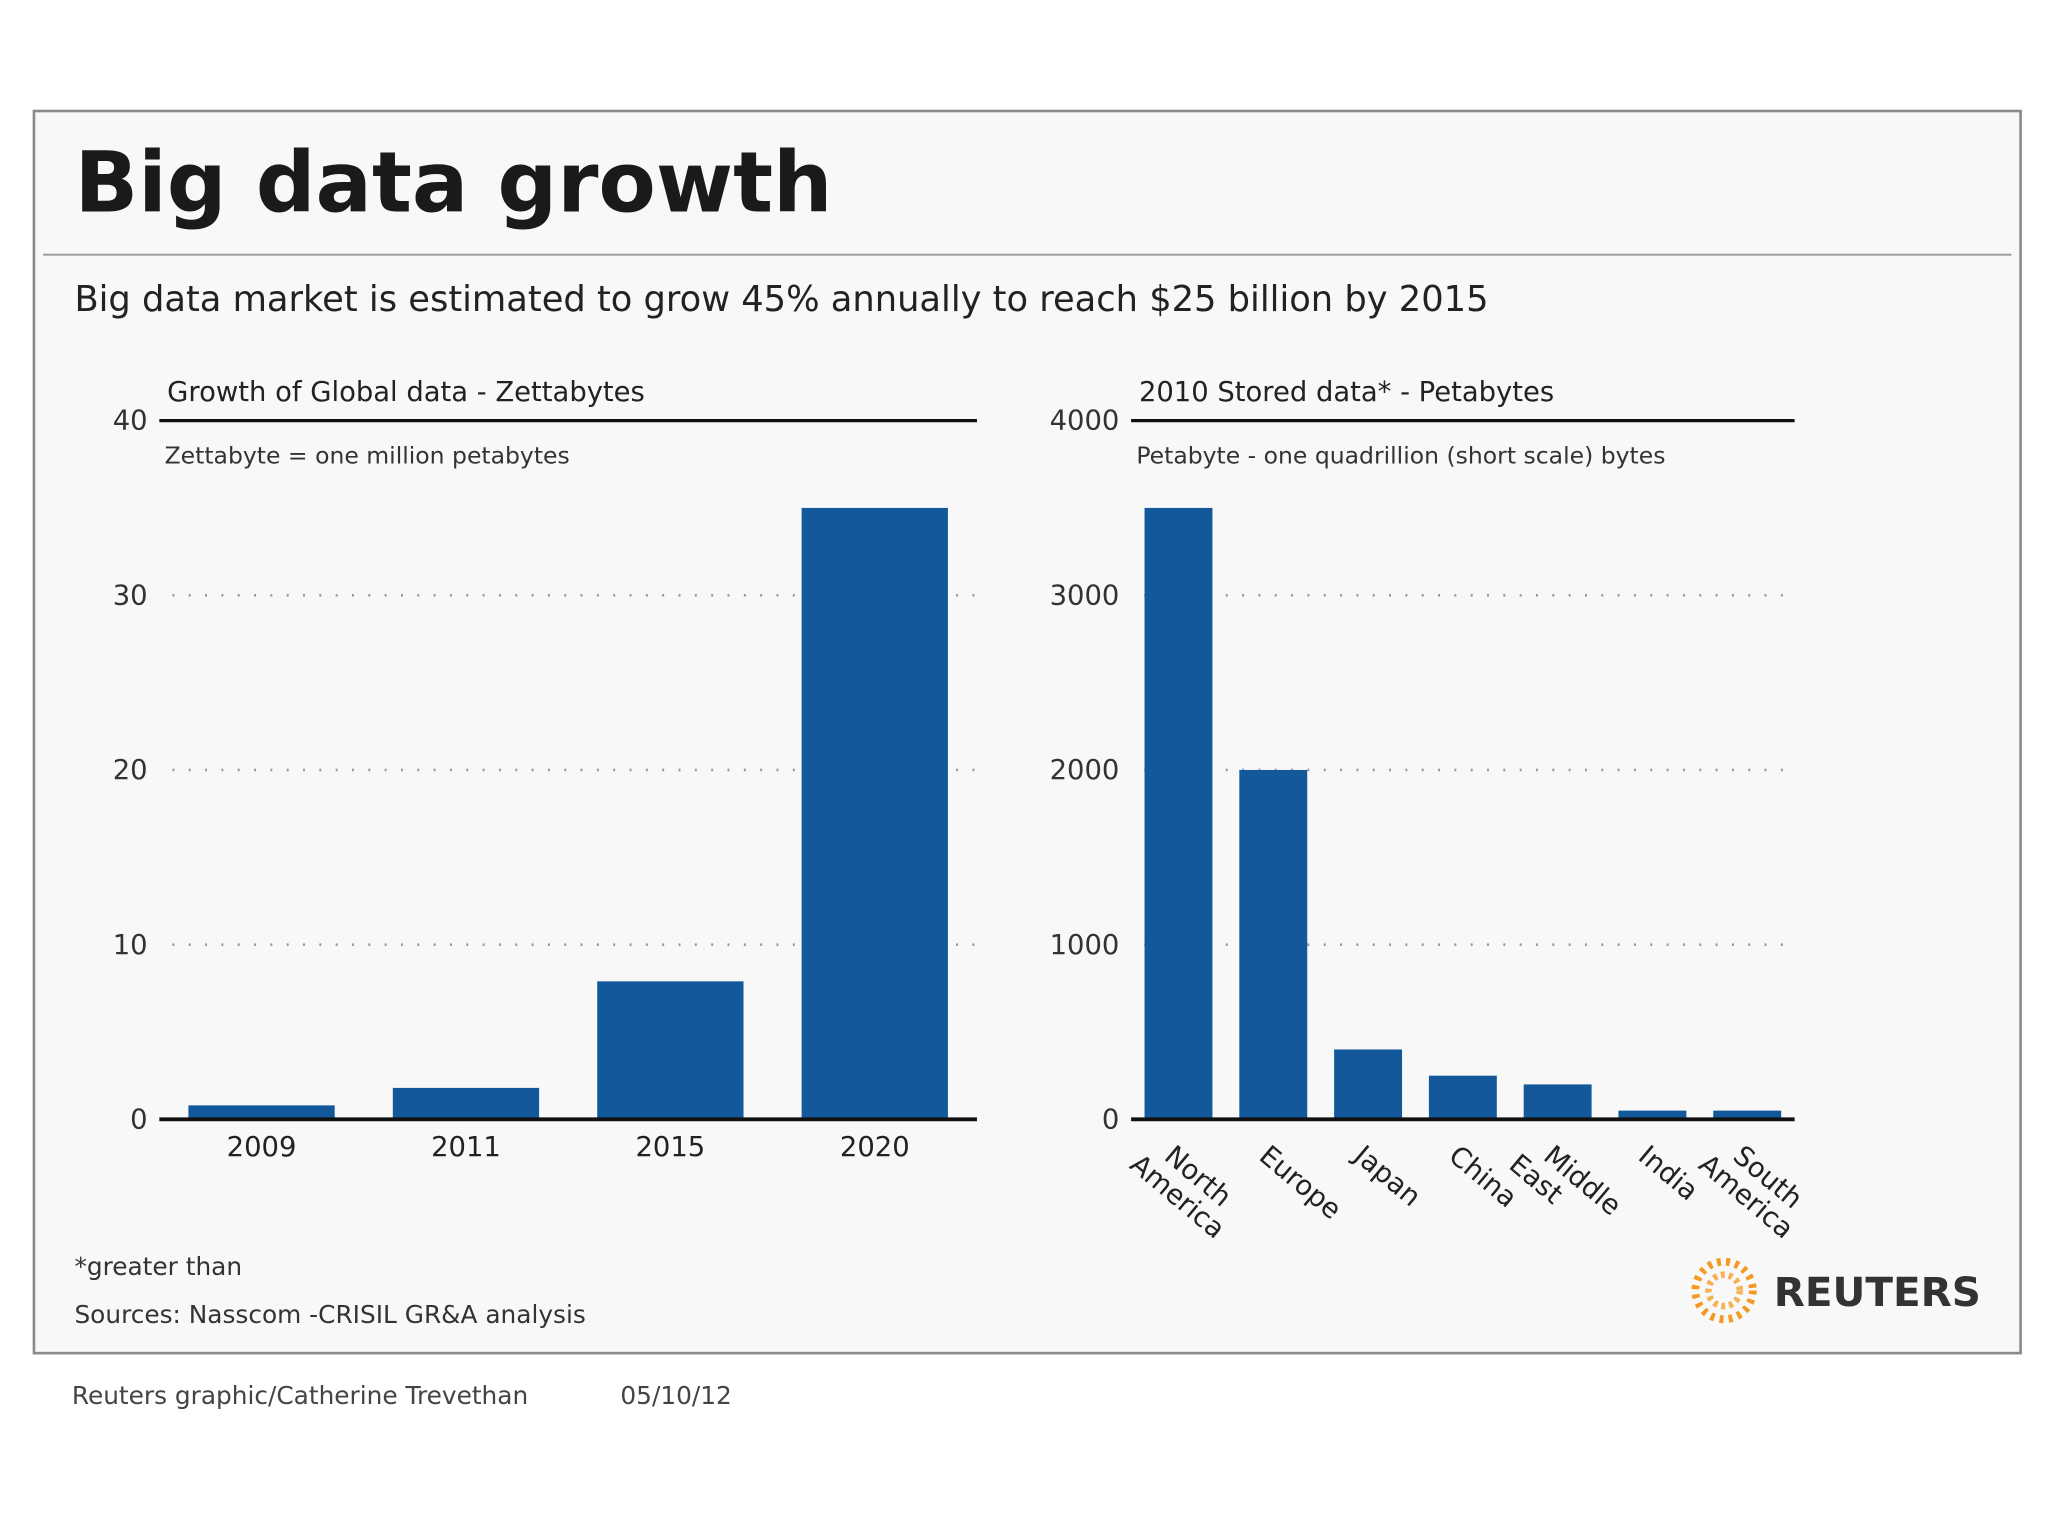 Image resolution: width=2048 pixels, height=1536 pixels. Describe the element at coordinates (329, 1314) in the screenshot. I see `source: Sources: Nasscom -CRISIL GR&A analysis` at that location.